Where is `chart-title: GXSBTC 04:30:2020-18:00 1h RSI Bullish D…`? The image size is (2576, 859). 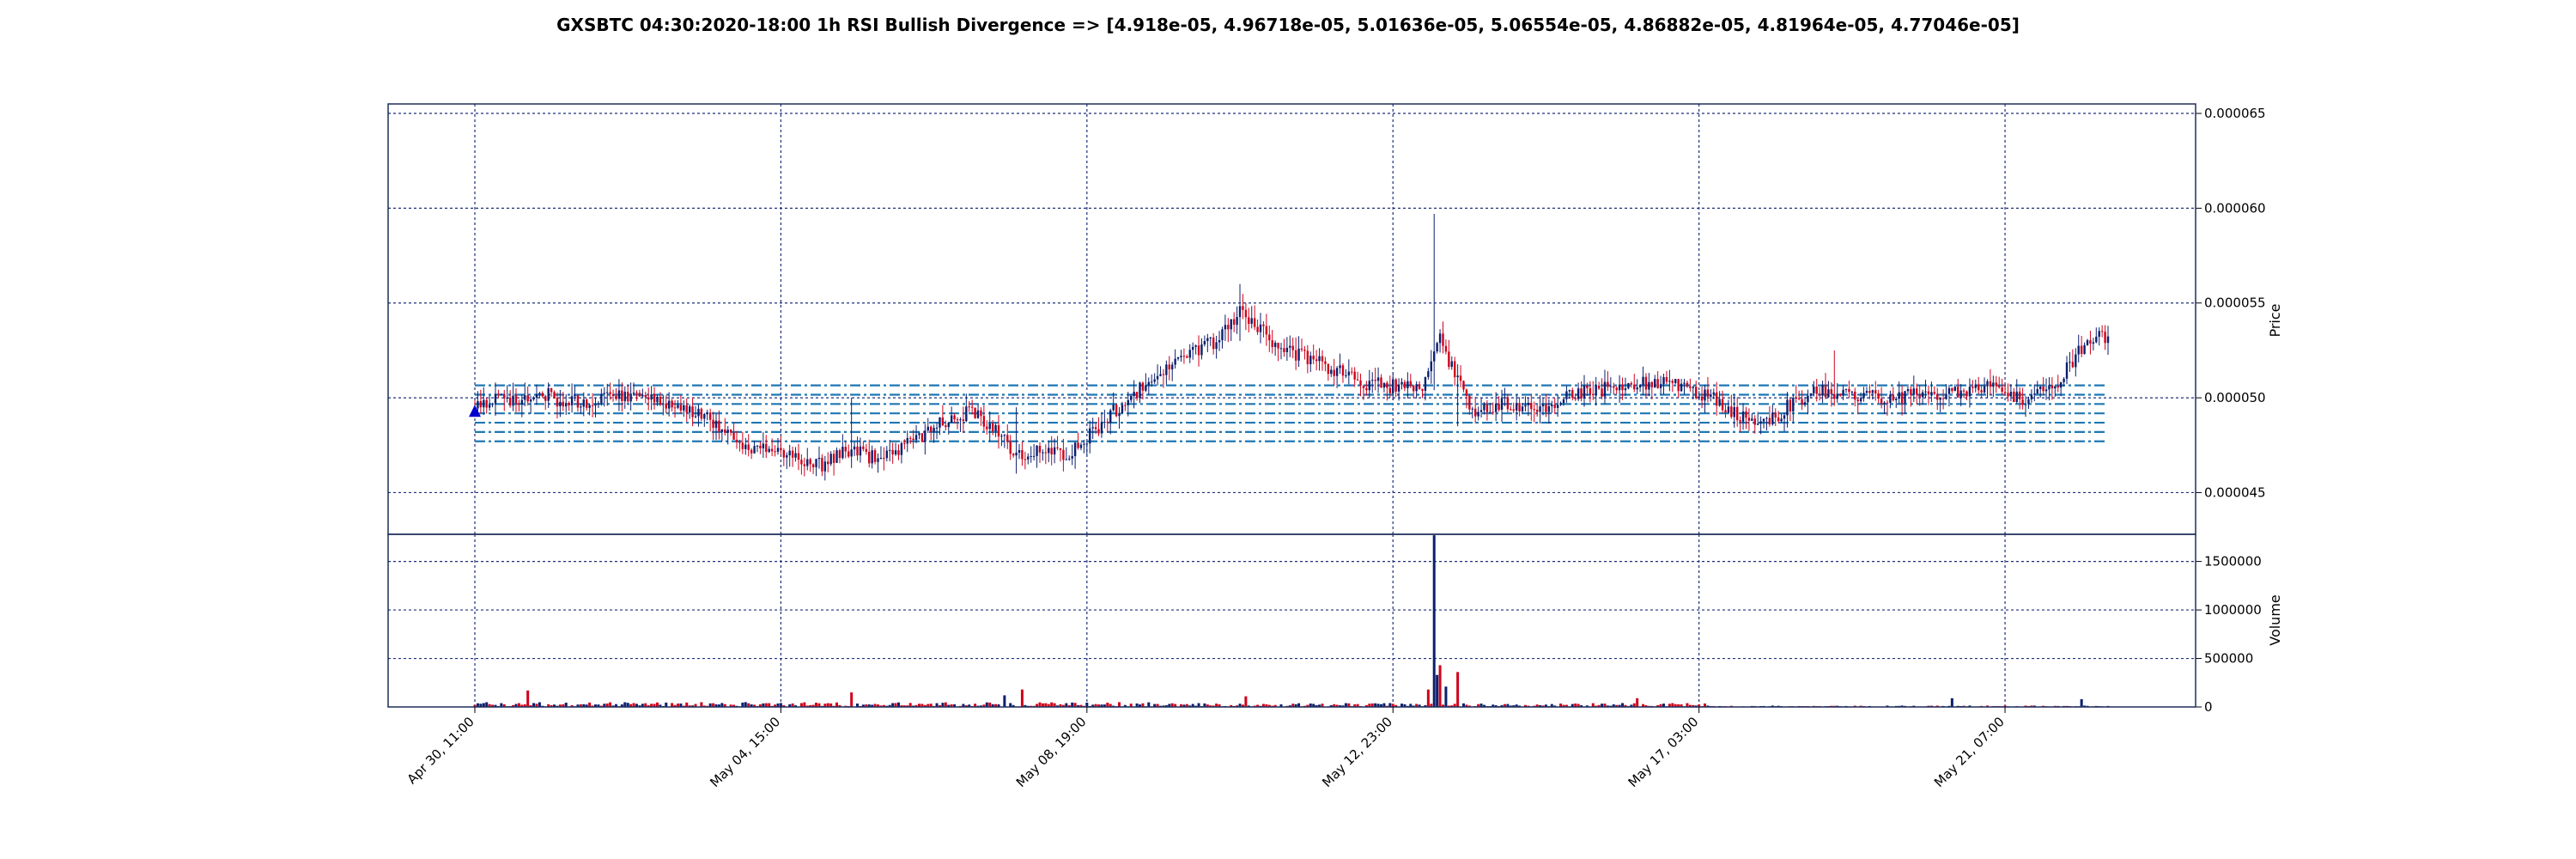
chart-title: GXSBTC 04:30:2020-18:00 1h RSI Bullish D… is located at coordinates (1288, 25).